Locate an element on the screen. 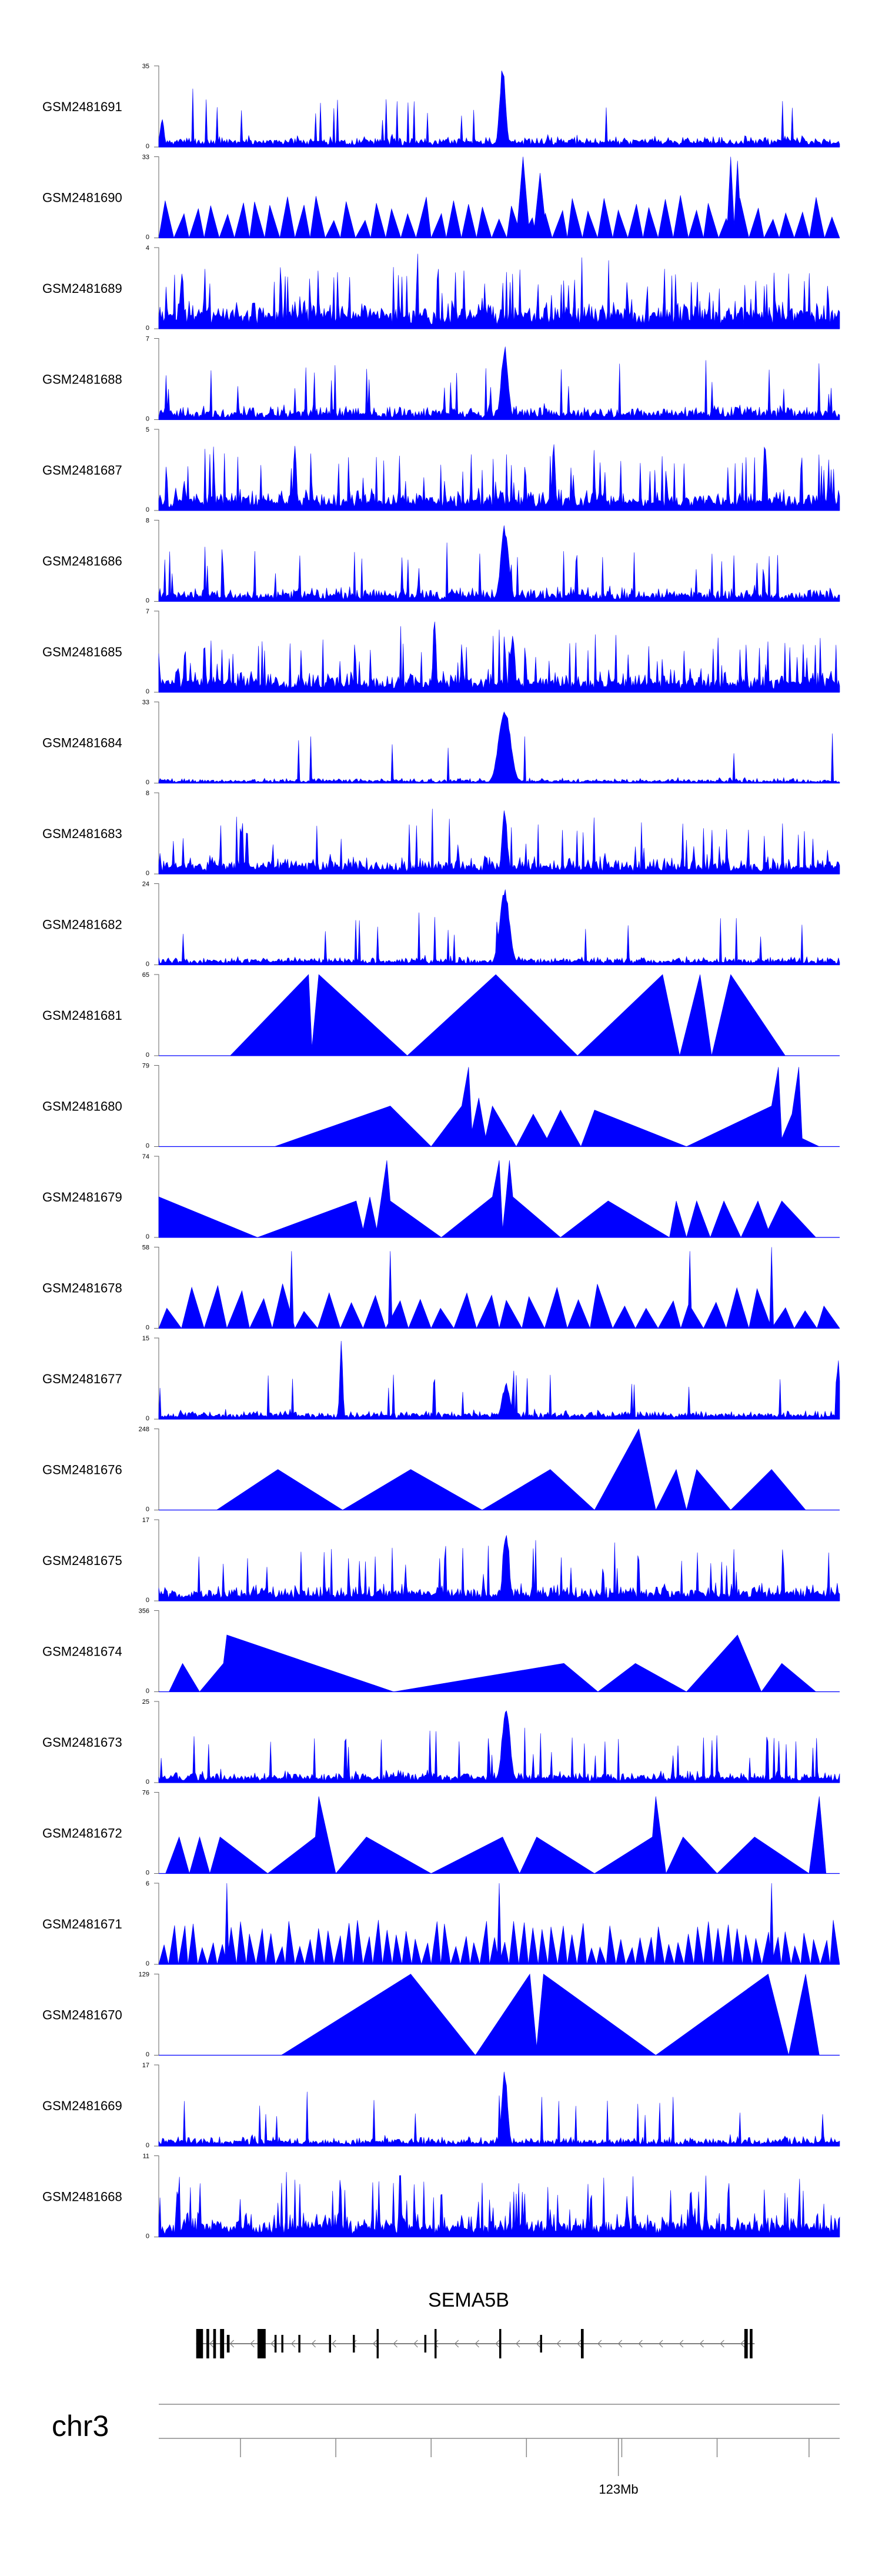  track-GSM2481689: GSM2481689 4 0 is located at coordinates (441, 288).